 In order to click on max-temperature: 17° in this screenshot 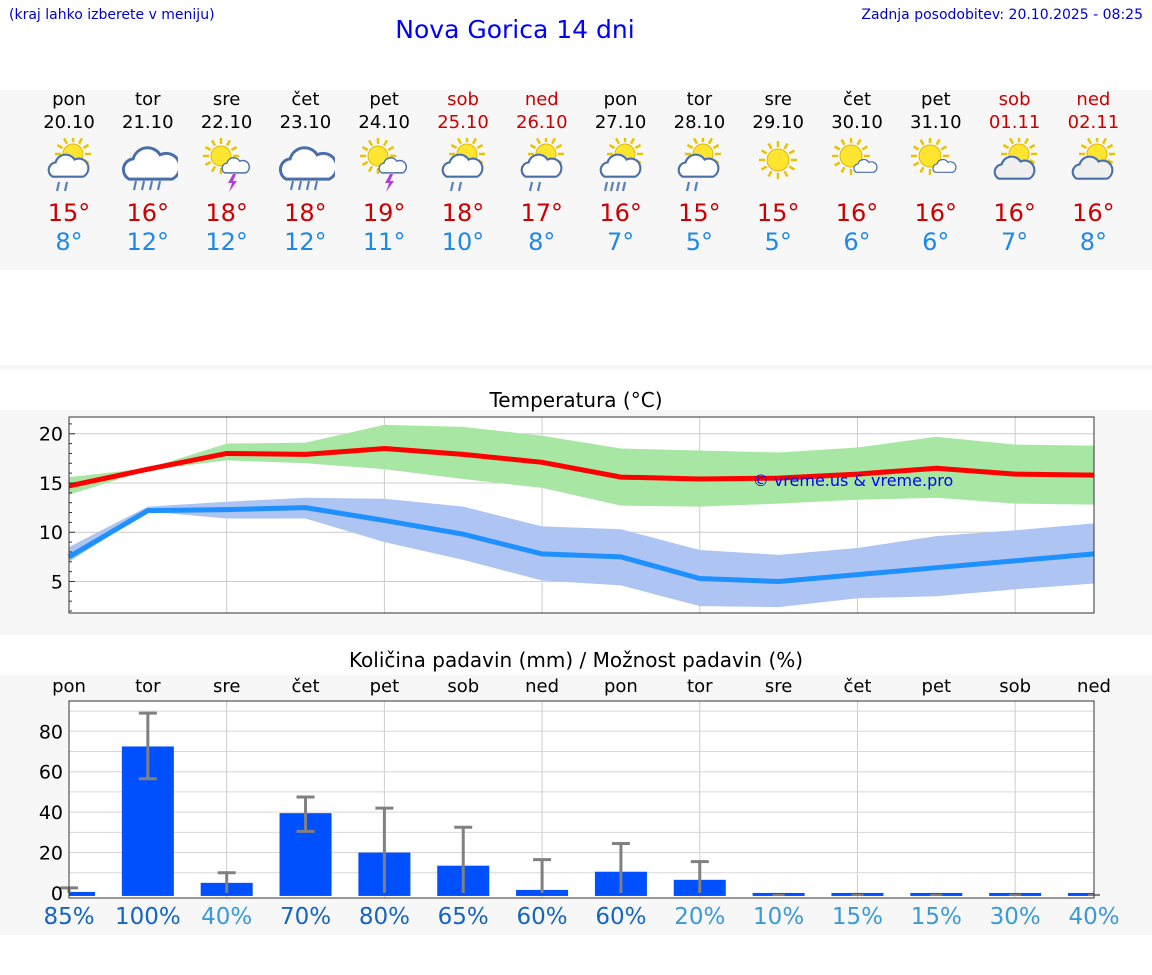, I will do `click(542, 213)`.